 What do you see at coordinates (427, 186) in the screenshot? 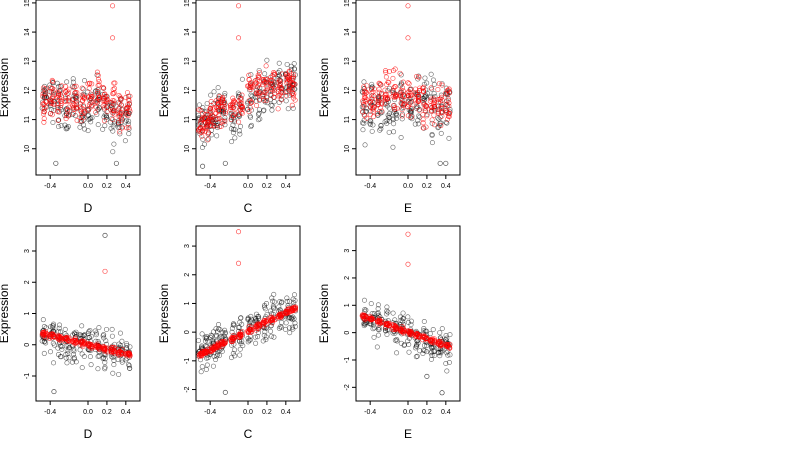
I see `x-tick-label: 0.2` at bounding box center [427, 186].